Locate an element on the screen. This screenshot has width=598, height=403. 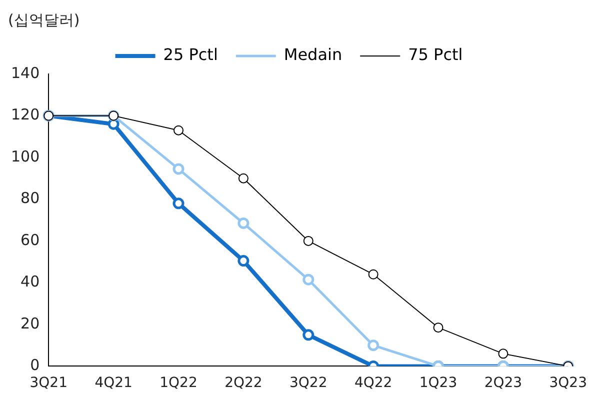
y-tick-label: 120 is located at coordinates (25, 115).